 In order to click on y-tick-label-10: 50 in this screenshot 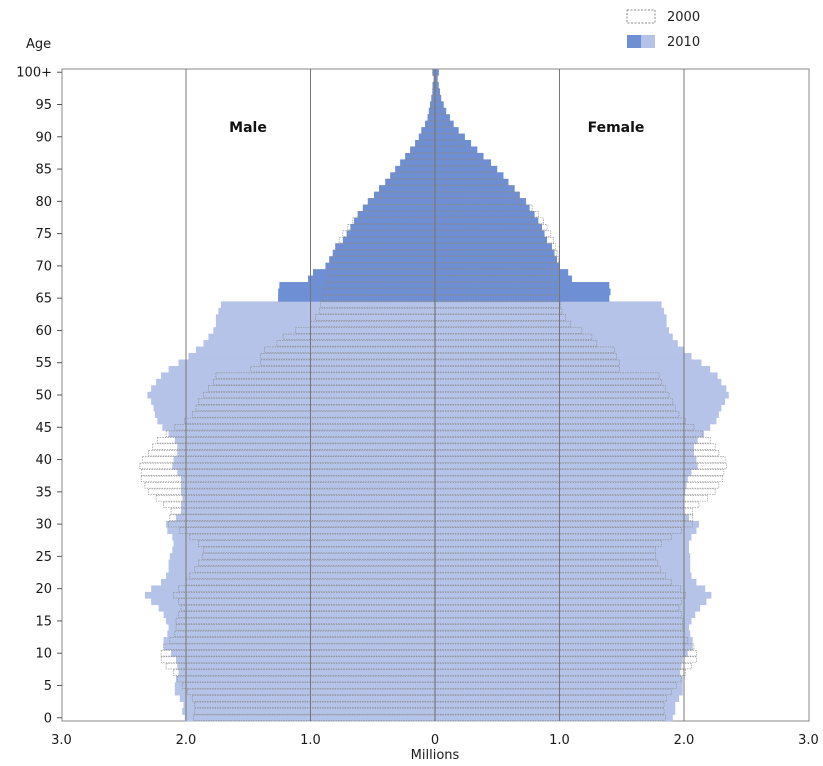, I will do `click(43, 396)`.